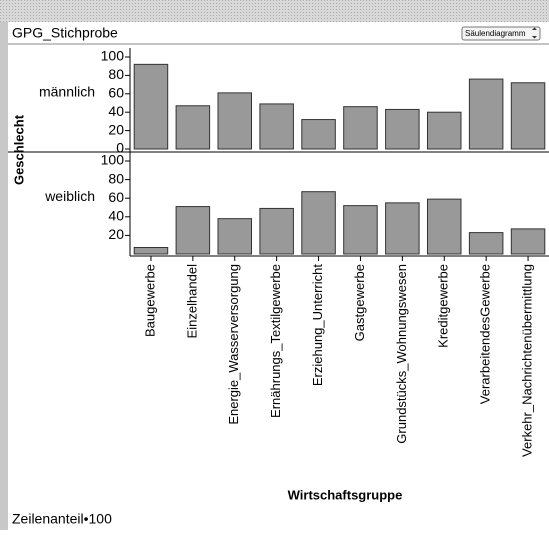  I want to click on panel-label: männlich, so click(67, 92).